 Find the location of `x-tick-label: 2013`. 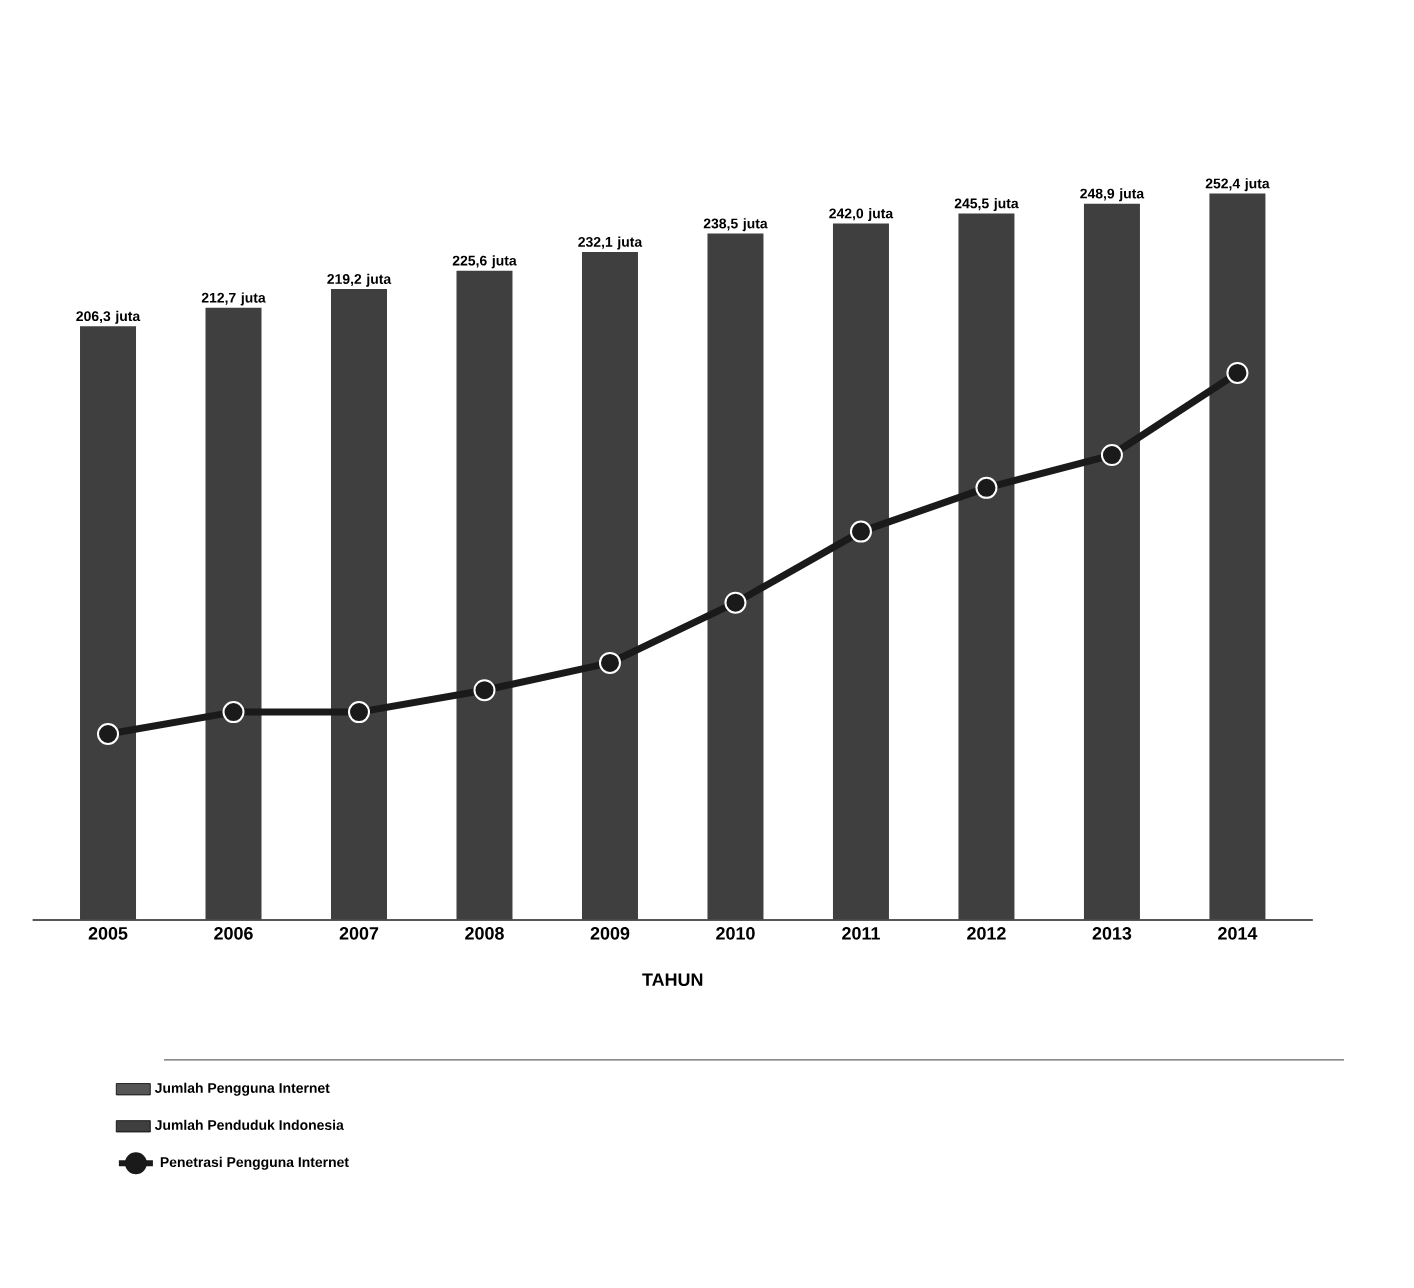

x-tick-label: 2013 is located at coordinates (1112, 933).